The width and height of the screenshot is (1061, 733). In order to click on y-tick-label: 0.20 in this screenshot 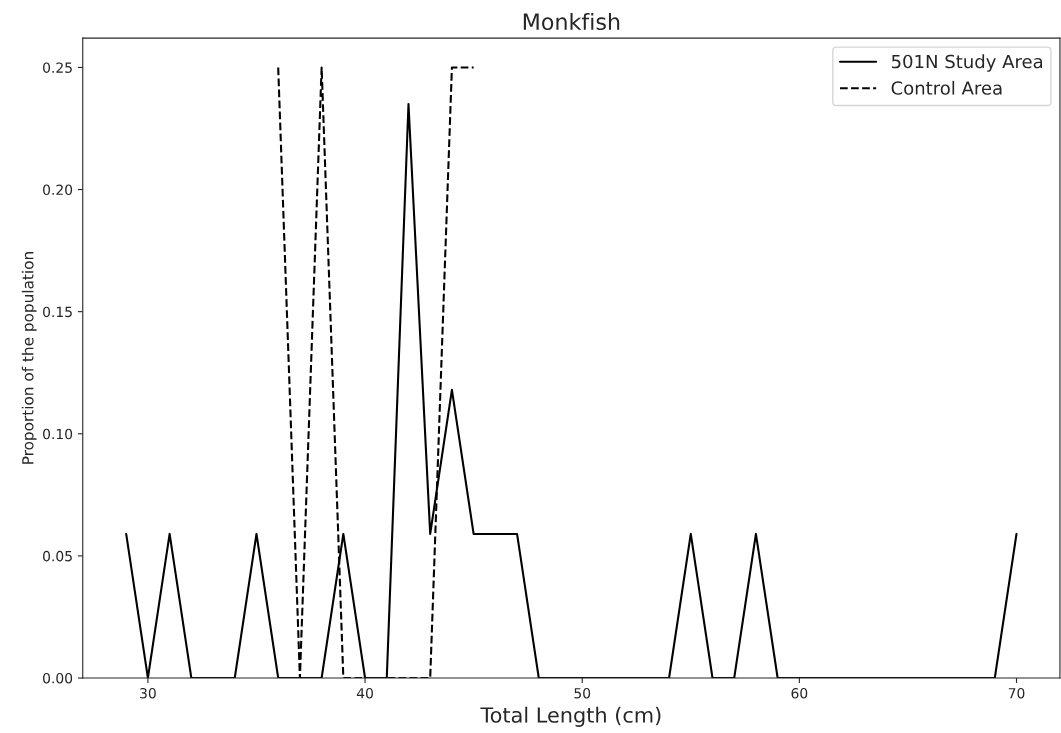, I will do `click(58, 190)`.